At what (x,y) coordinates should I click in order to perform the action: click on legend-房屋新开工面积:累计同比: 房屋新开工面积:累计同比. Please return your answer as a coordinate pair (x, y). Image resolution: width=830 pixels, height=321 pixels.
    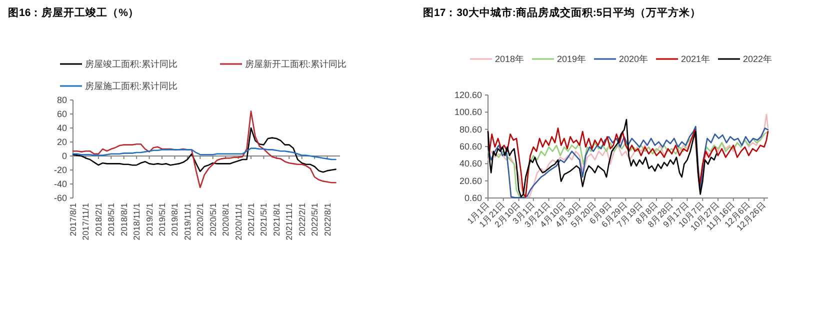
    Looking at the image, I should click on (283, 64).